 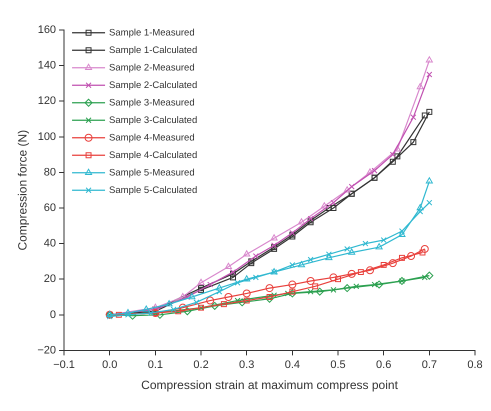 What do you see at coordinates (292, 365) in the screenshot?
I see `x-tick-label: 0.4` at bounding box center [292, 365].